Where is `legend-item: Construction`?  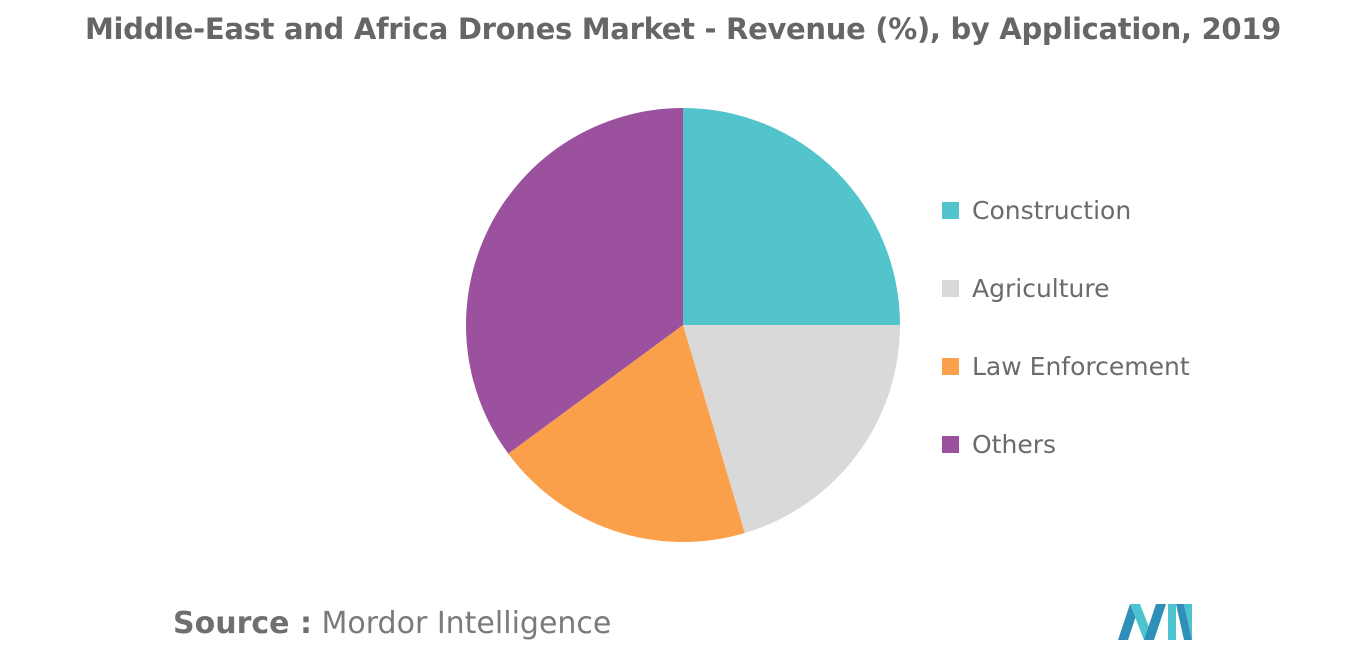 legend-item: Construction is located at coordinates (1036, 210).